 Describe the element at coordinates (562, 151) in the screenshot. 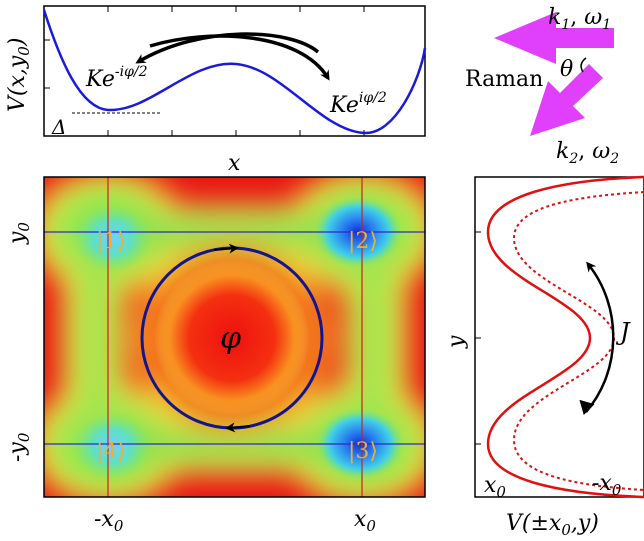

I see `beam2-k: k` at that location.